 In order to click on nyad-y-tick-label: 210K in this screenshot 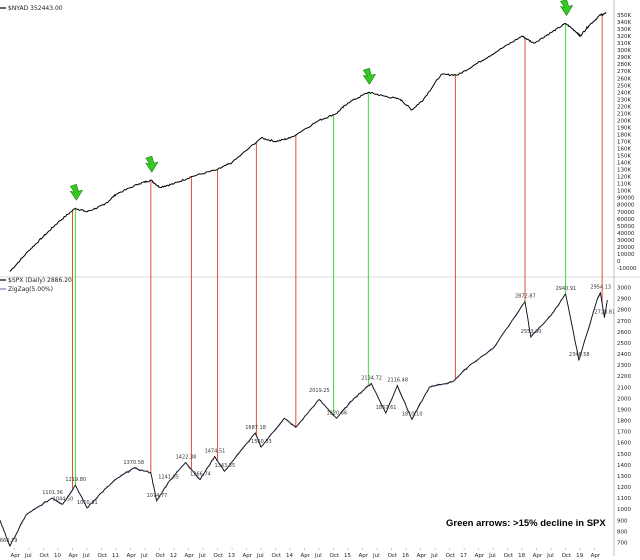, I will do `click(624, 114)`.